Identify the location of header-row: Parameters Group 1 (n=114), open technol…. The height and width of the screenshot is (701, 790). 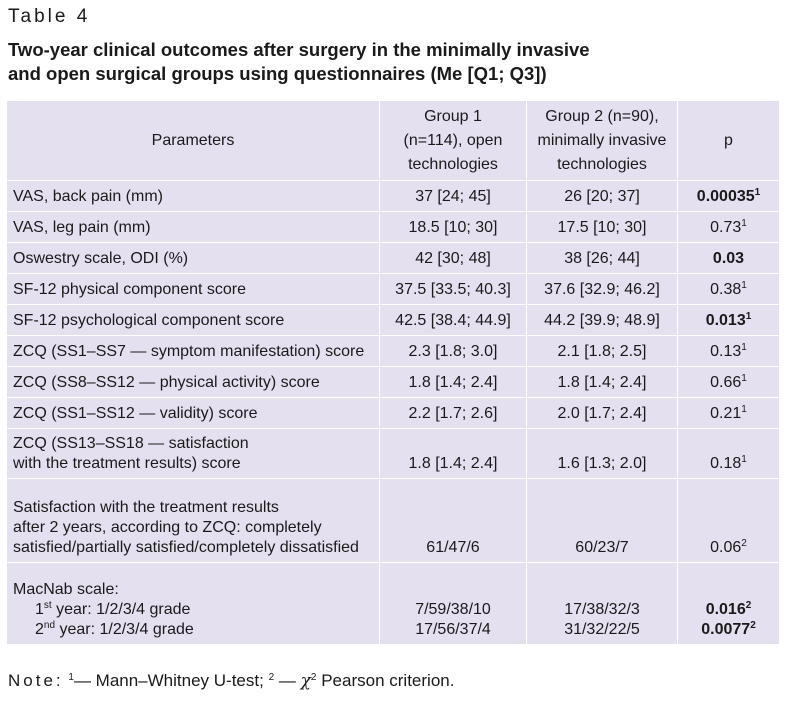
(393, 140).